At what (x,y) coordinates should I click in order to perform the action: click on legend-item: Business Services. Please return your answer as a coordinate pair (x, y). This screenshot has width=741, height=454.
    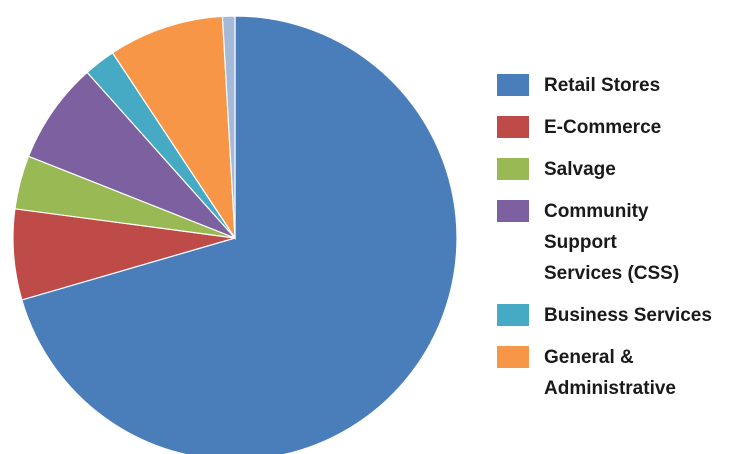
    Looking at the image, I should click on (604, 315).